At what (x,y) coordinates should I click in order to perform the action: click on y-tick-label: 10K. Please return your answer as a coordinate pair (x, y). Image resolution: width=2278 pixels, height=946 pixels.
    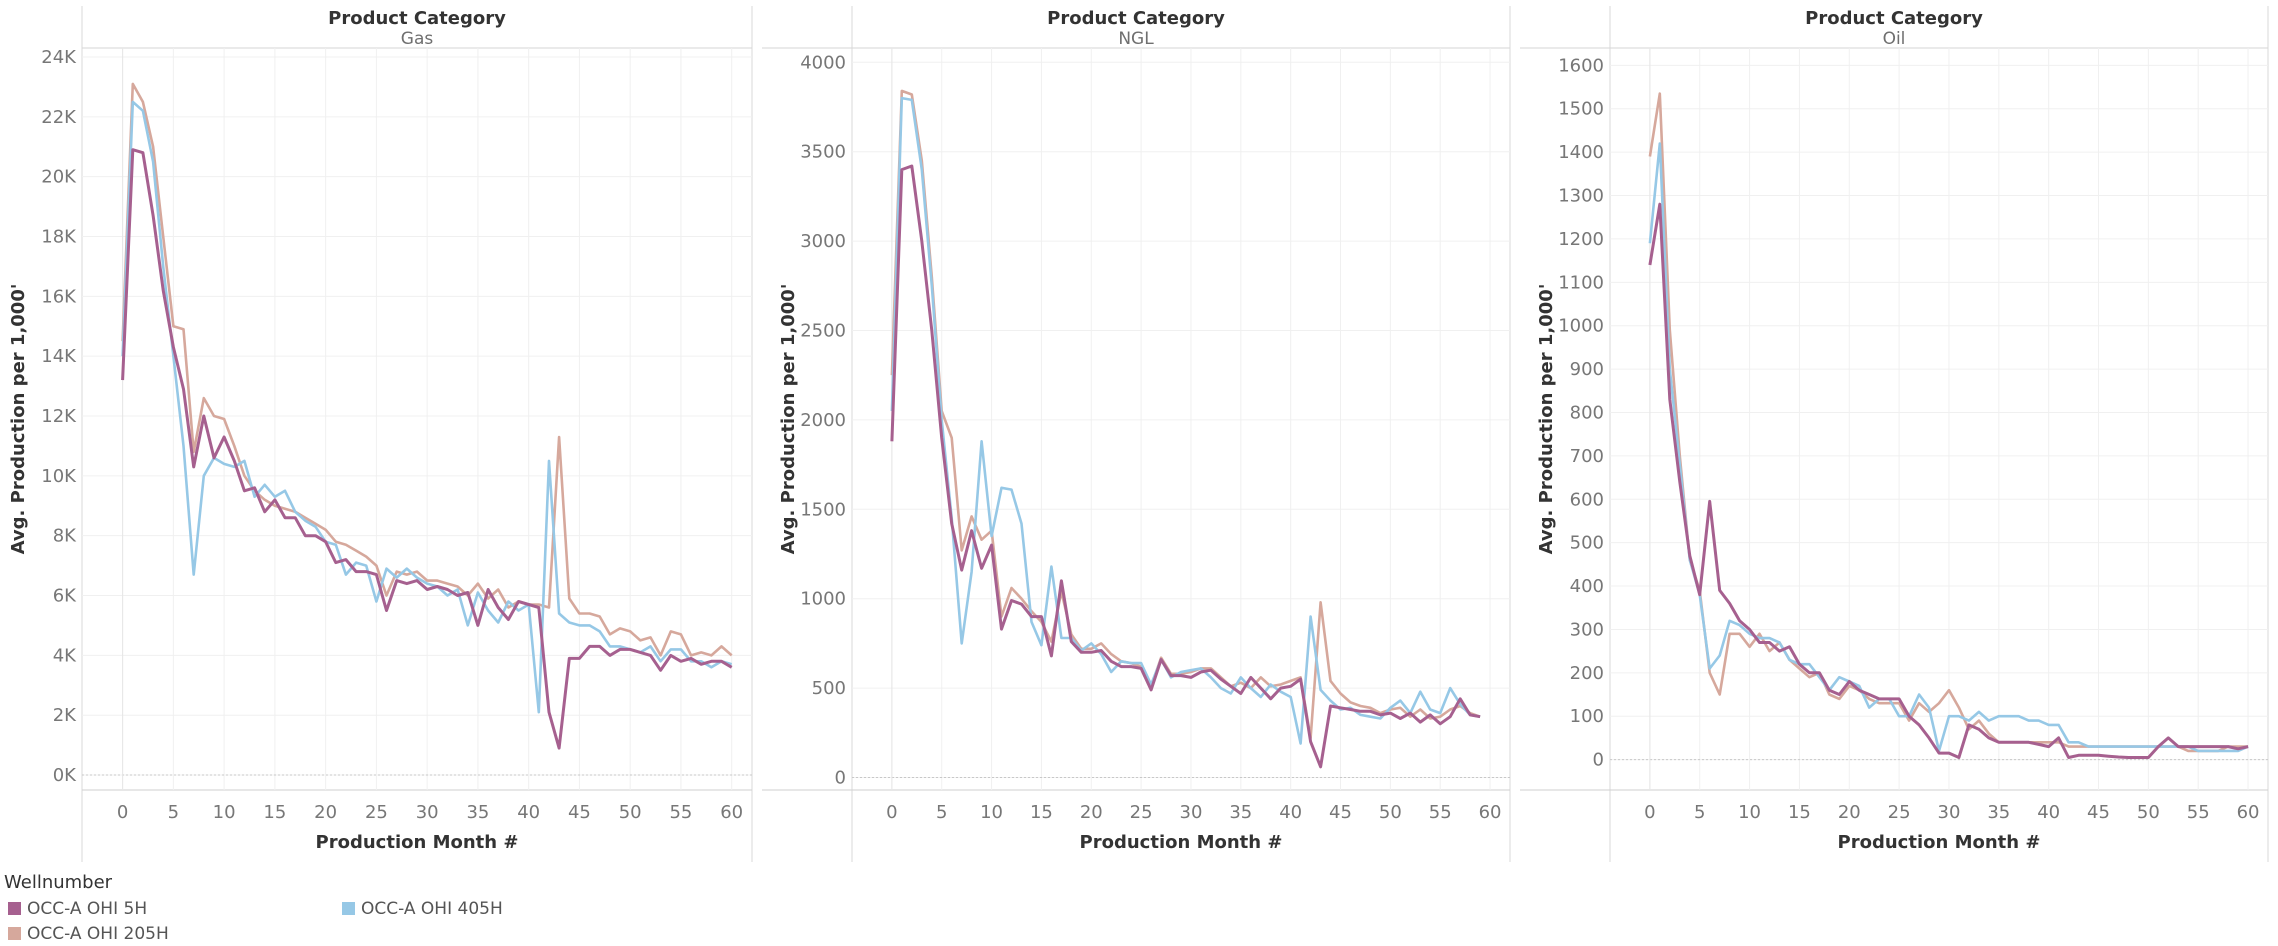
    Looking at the image, I should click on (59, 476).